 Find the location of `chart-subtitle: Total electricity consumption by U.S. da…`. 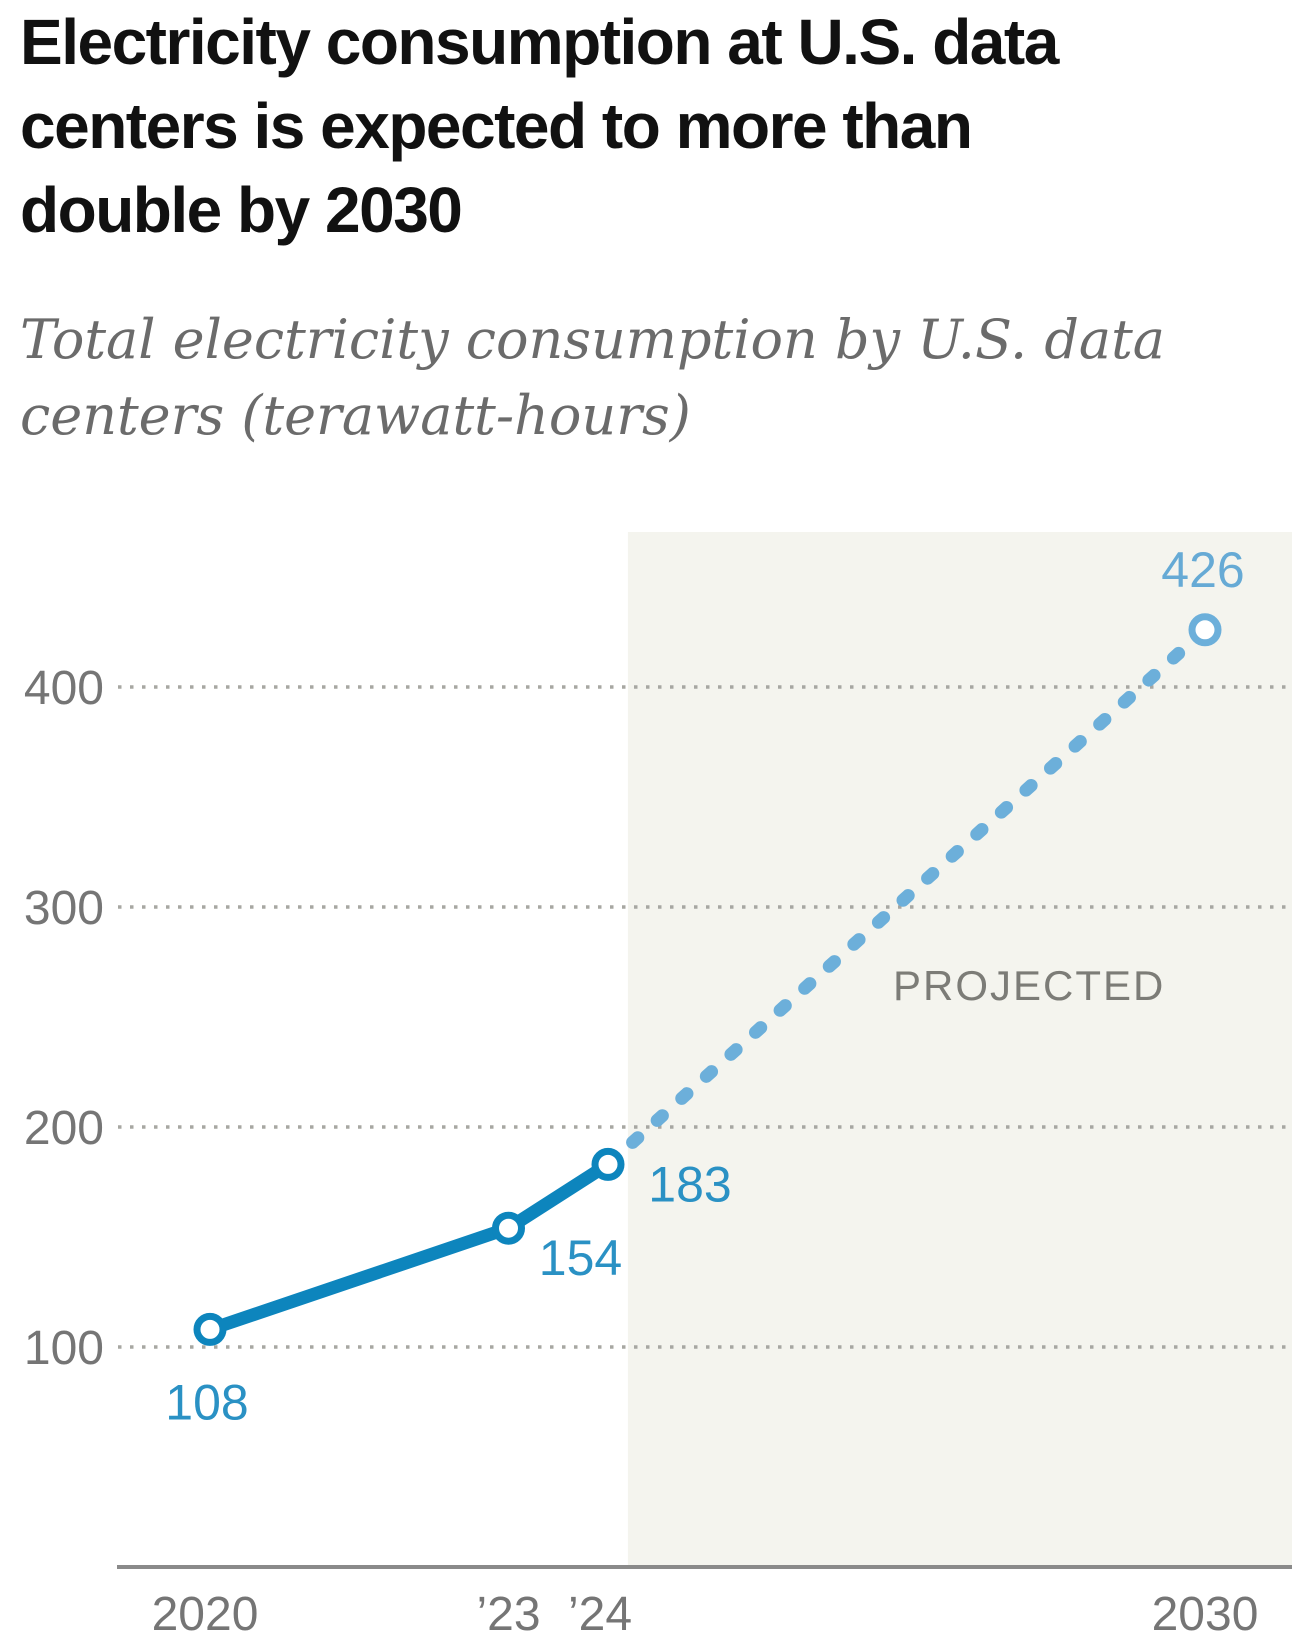

chart-subtitle: Total electricity consumption by U.S. da… is located at coordinates (651, 378).